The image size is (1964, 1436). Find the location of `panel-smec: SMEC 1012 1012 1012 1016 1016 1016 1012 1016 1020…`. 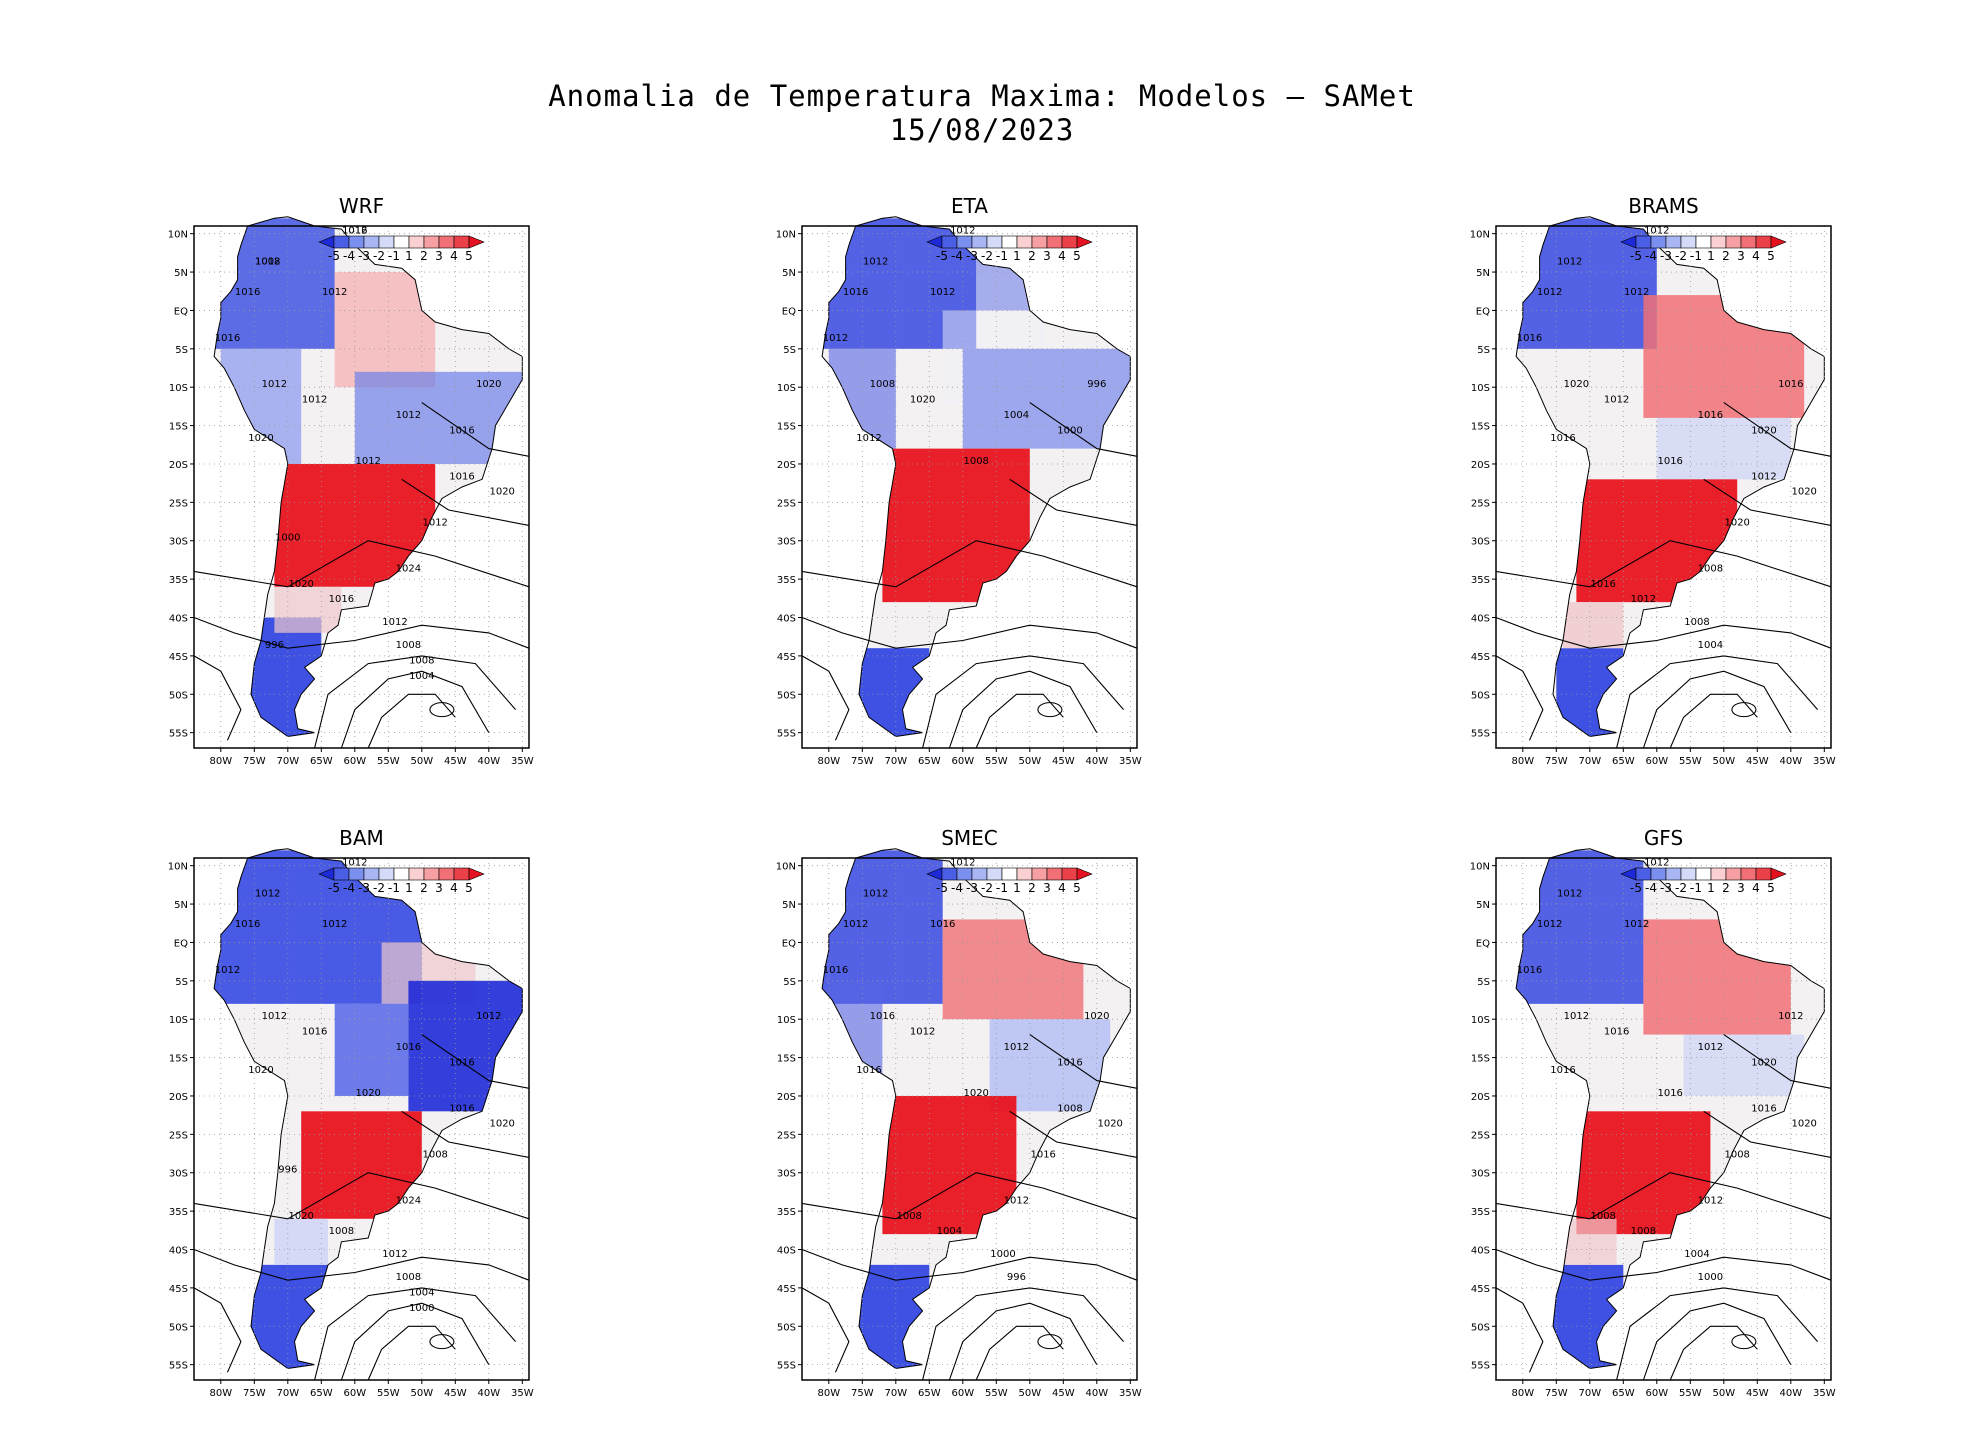

panel-smec: SMEC 1012 1012 1012 1016 1016 1016 1012 1016 1020… is located at coordinates (949, 1120).